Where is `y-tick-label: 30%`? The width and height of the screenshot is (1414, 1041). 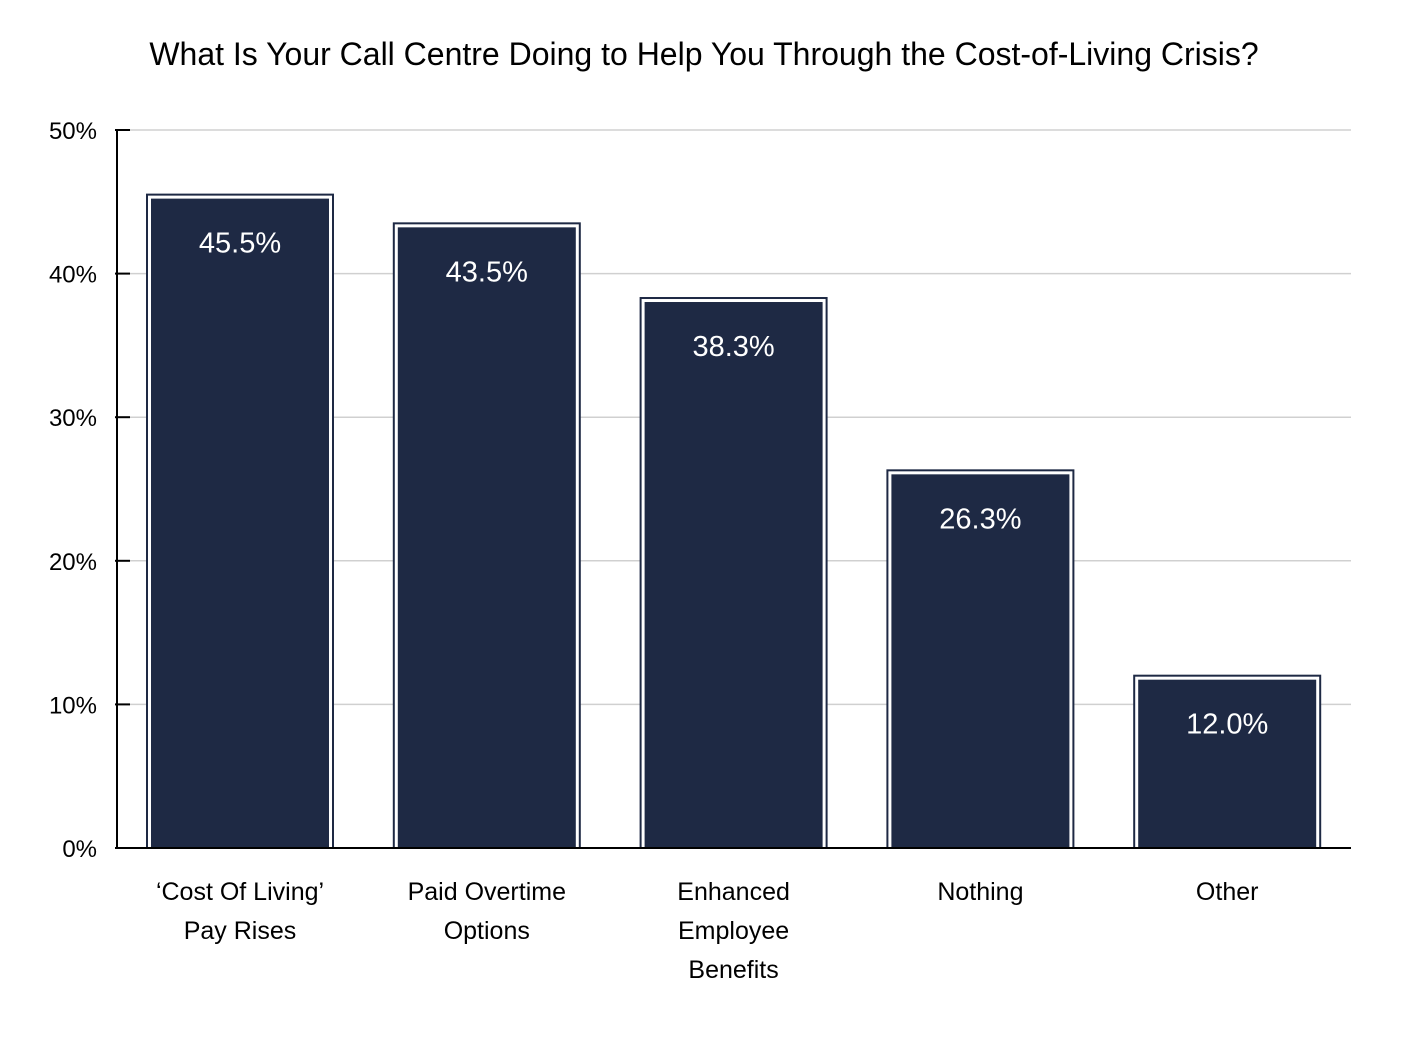 y-tick-label: 30% is located at coordinates (73, 418).